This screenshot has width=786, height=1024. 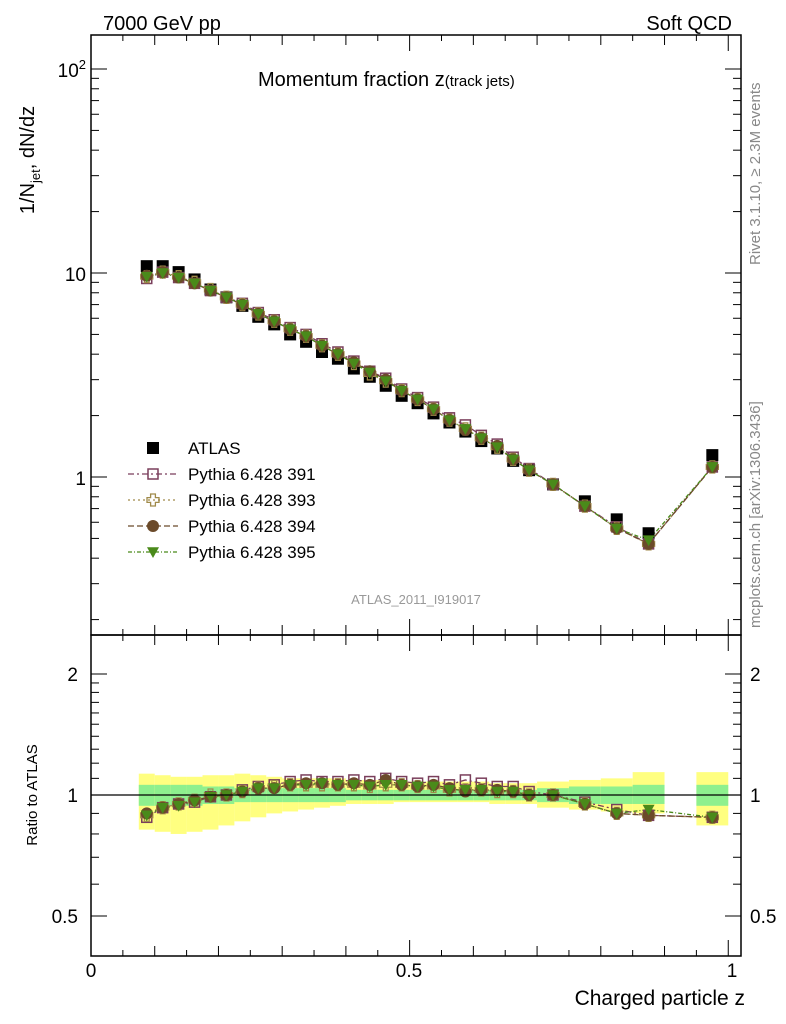 What do you see at coordinates (416, 599) in the screenshot?
I see `analysis-label: ATLAS_2011_I919017` at bounding box center [416, 599].